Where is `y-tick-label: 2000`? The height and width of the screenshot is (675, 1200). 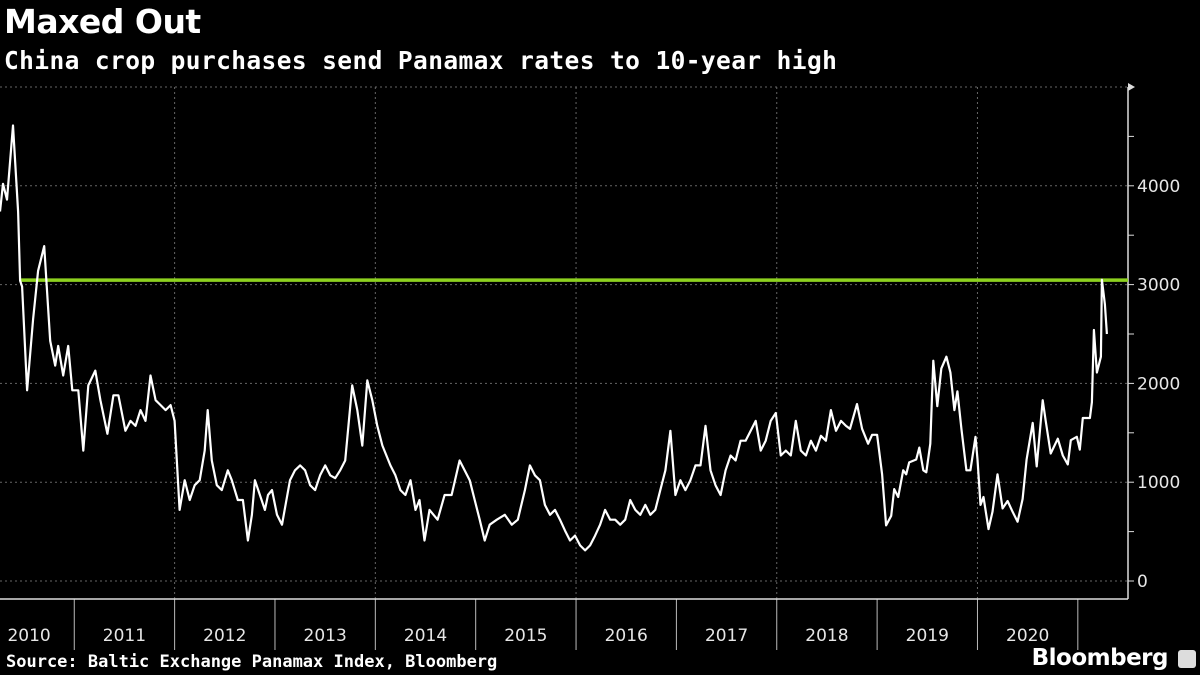 y-tick-label: 2000 is located at coordinates (1158, 384).